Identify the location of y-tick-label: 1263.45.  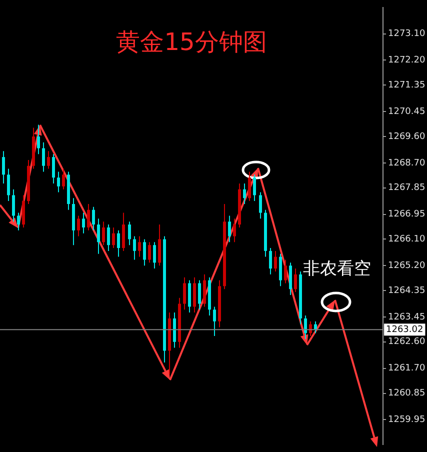
(407, 317).